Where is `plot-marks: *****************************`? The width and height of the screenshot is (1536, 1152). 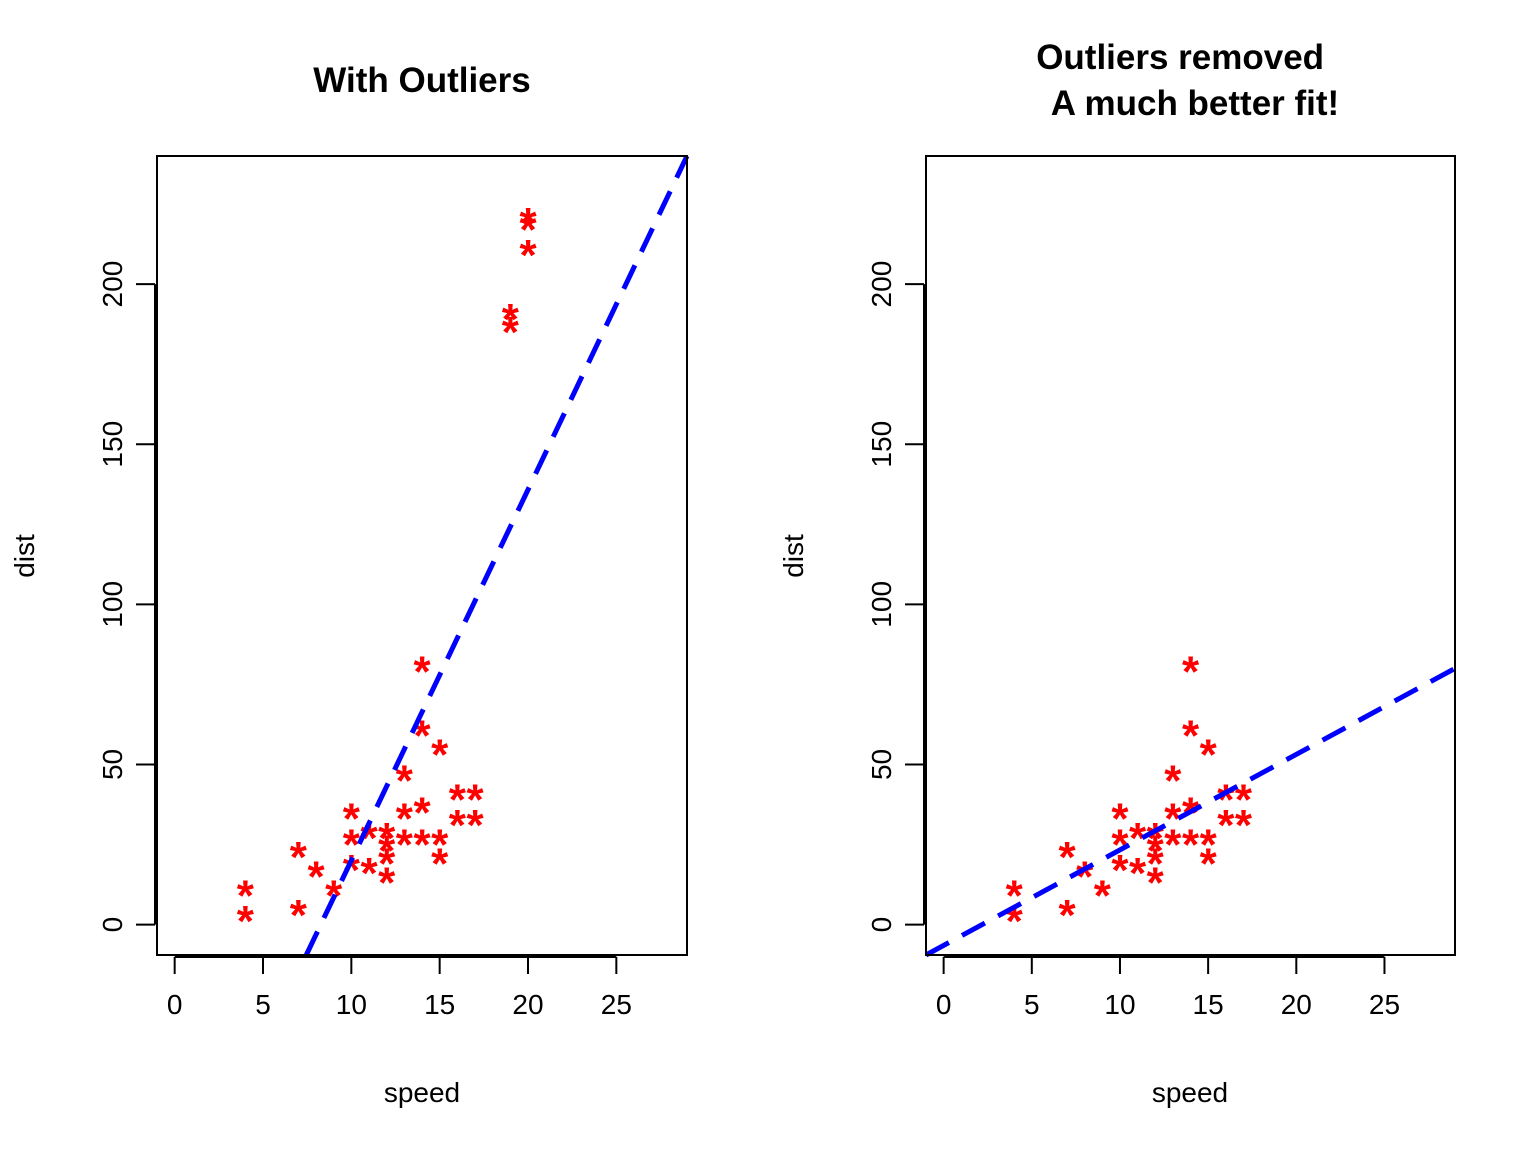 plot-marks: ***************************** is located at coordinates (1190, 802).